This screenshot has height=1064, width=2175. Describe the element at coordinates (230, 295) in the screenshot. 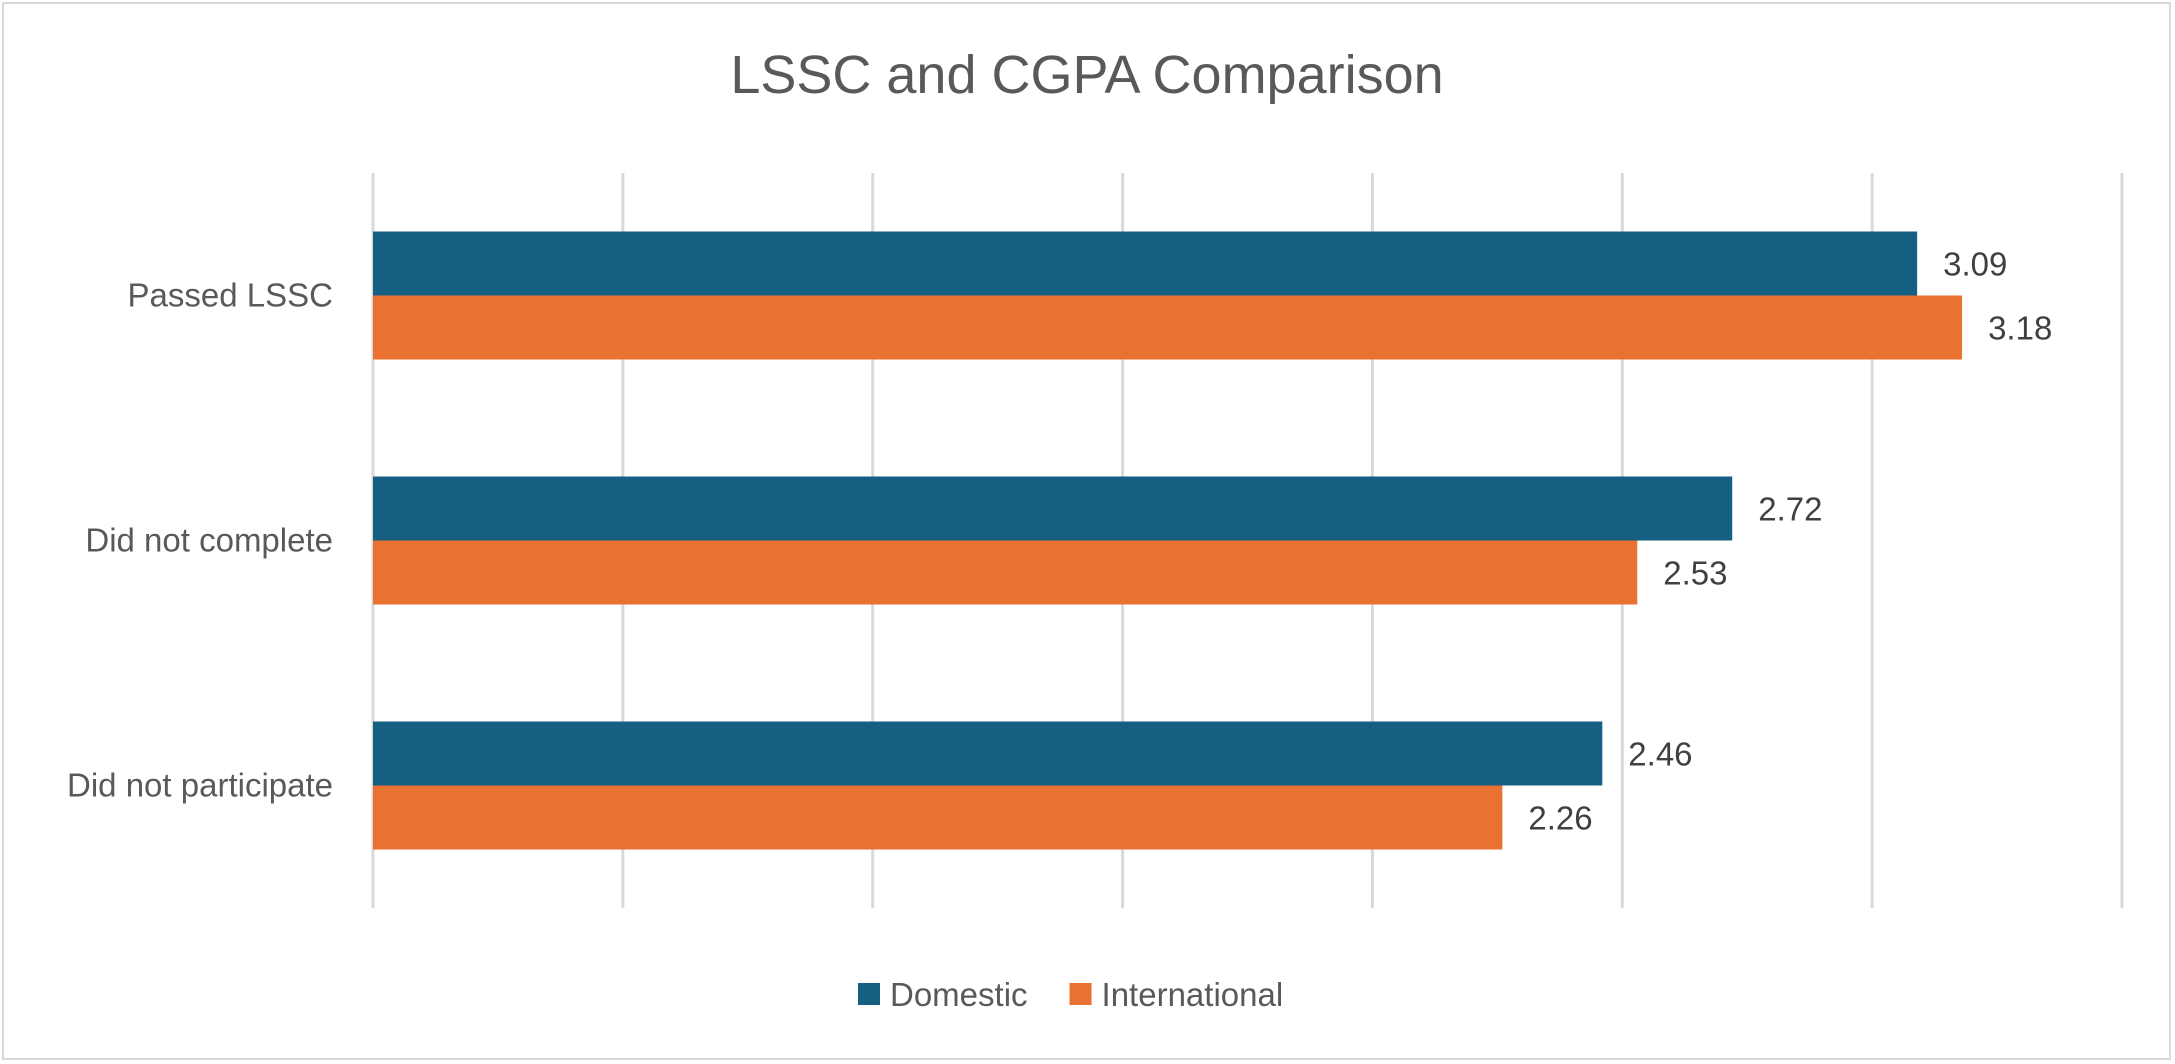

I see `category-label: Passed LSSC` at that location.